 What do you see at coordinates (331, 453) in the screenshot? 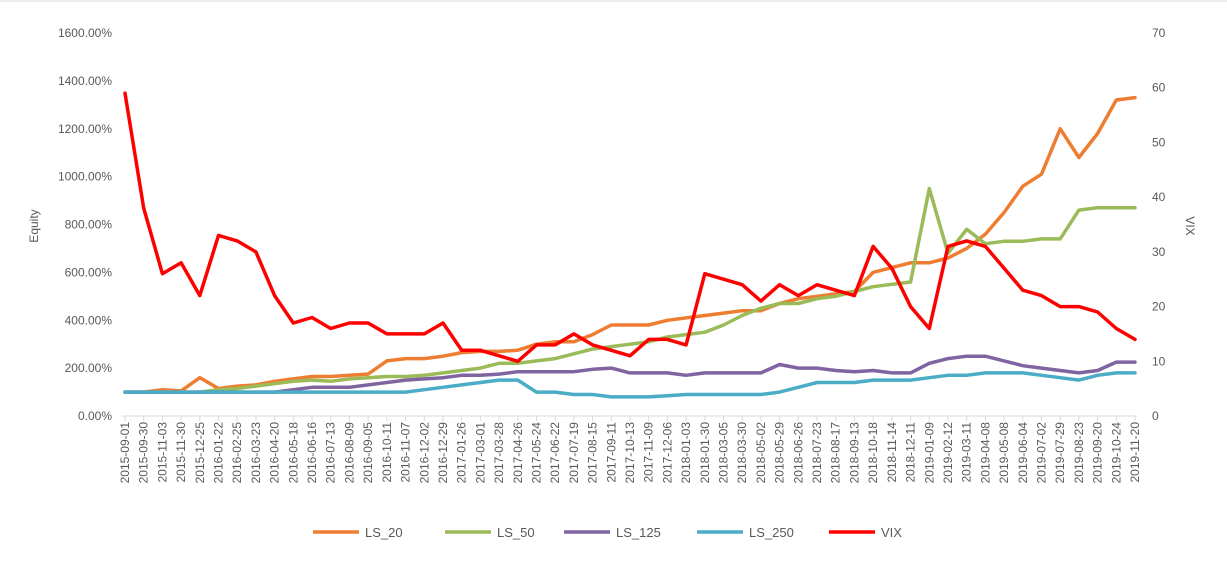
I see `x-tick-label: 2016-07-13` at bounding box center [331, 453].